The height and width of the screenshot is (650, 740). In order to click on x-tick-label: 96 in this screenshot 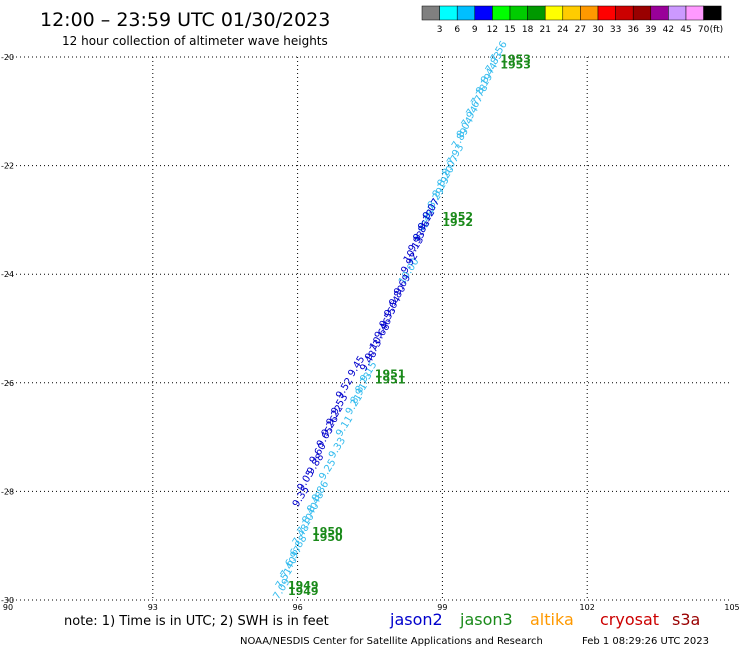, I will do `click(298, 607)`.